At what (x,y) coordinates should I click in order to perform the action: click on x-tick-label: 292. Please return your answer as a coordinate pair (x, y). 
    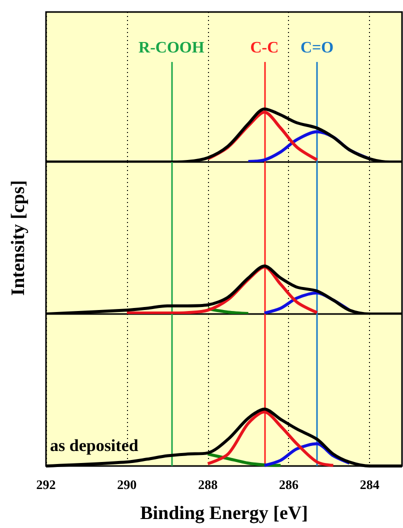
    Looking at the image, I should click on (46, 484).